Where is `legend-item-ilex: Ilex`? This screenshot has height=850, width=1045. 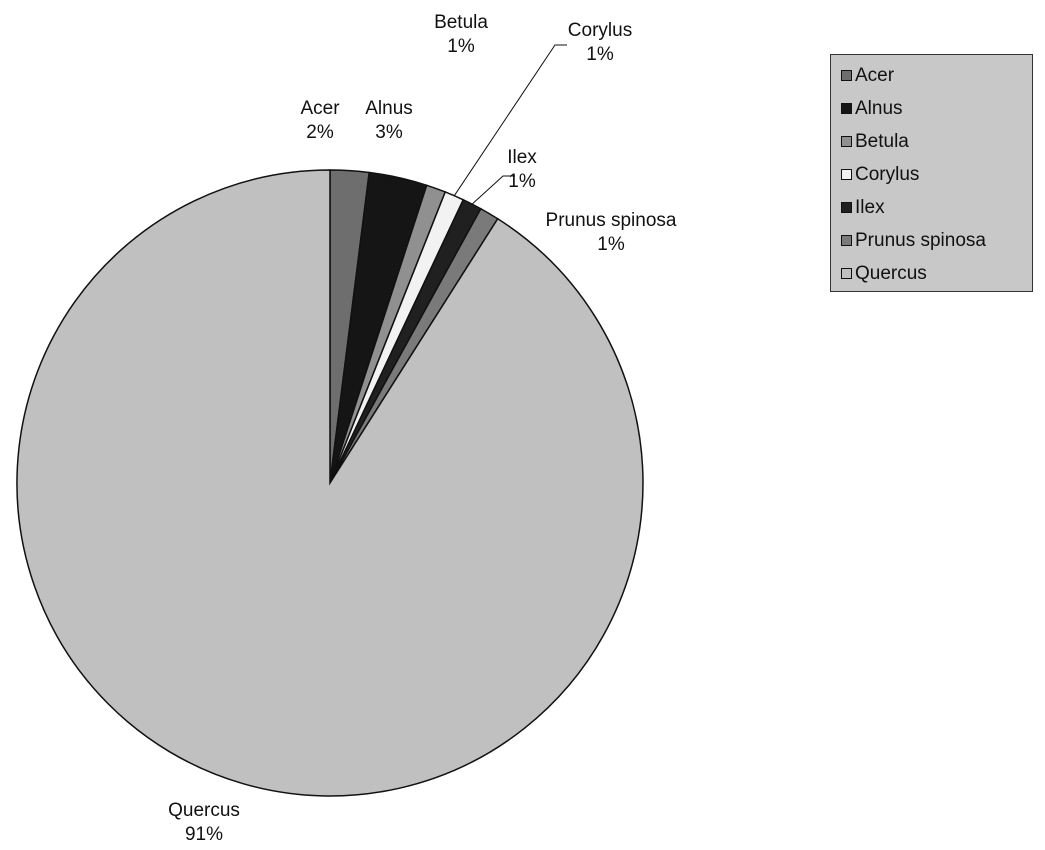 legend-item-ilex: Ilex is located at coordinates (933, 207).